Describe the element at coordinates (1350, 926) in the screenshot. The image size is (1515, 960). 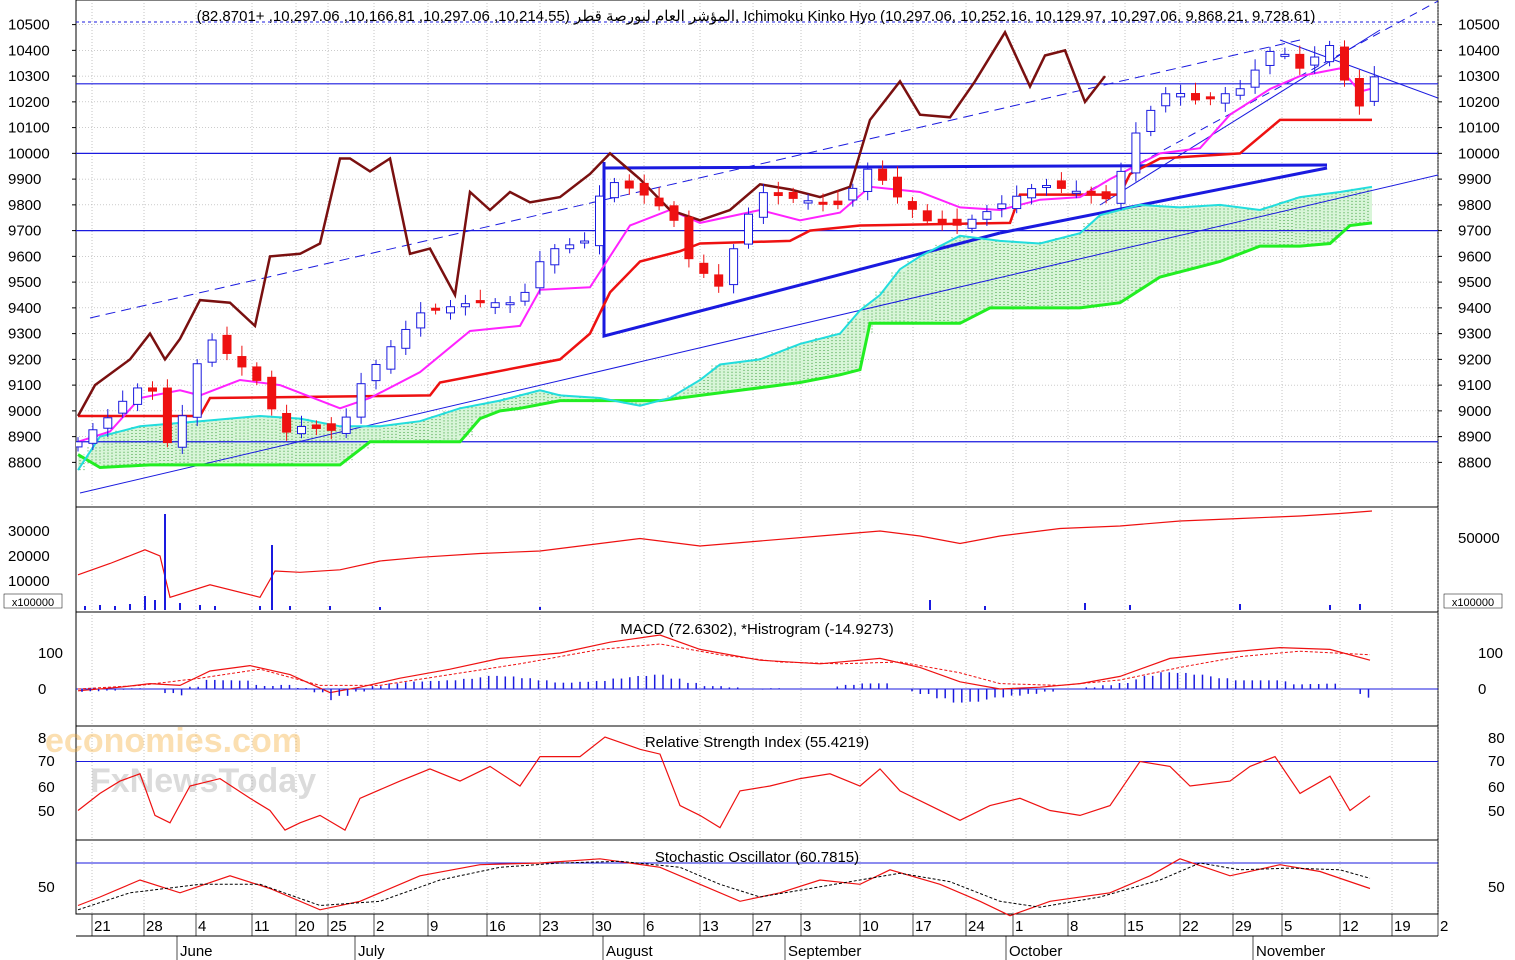
I see `day-label: 12` at that location.